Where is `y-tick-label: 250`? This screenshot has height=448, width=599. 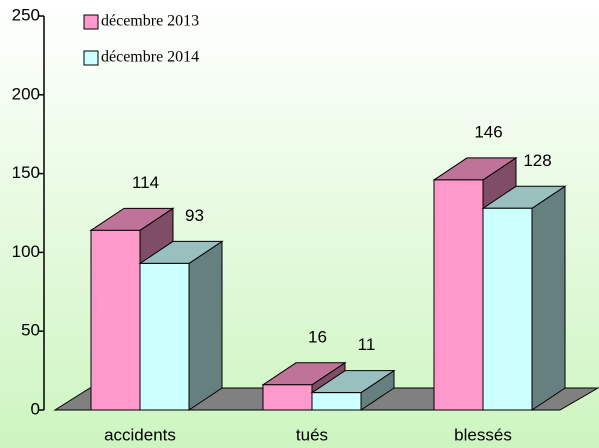
y-tick-label: 250 is located at coordinates (26, 14).